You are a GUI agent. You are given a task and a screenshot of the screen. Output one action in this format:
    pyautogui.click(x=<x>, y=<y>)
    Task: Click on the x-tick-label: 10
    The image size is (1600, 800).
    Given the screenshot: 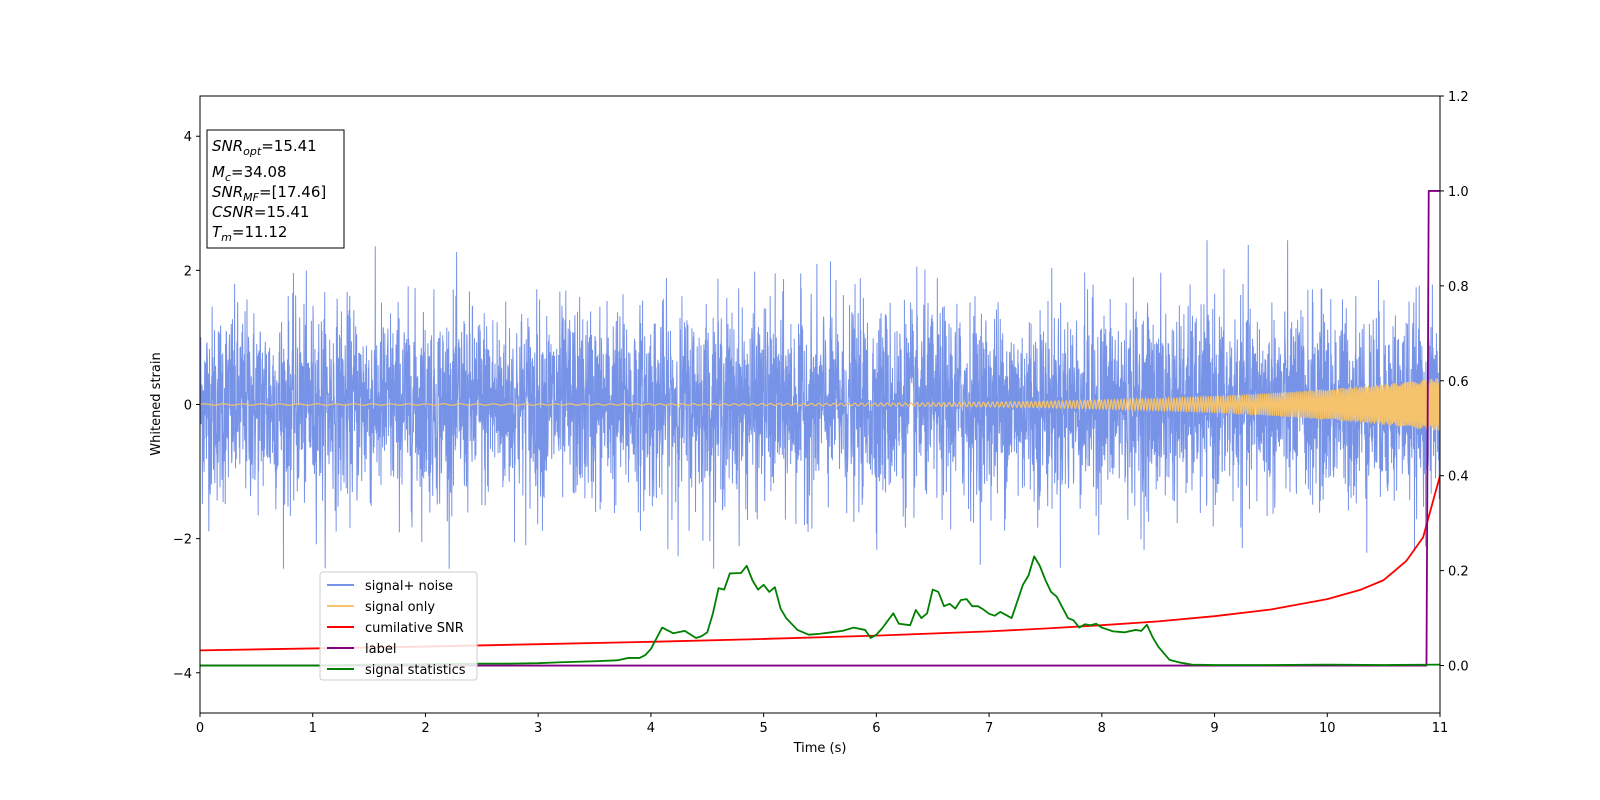 What is the action you would take?
    pyautogui.click(x=1327, y=728)
    